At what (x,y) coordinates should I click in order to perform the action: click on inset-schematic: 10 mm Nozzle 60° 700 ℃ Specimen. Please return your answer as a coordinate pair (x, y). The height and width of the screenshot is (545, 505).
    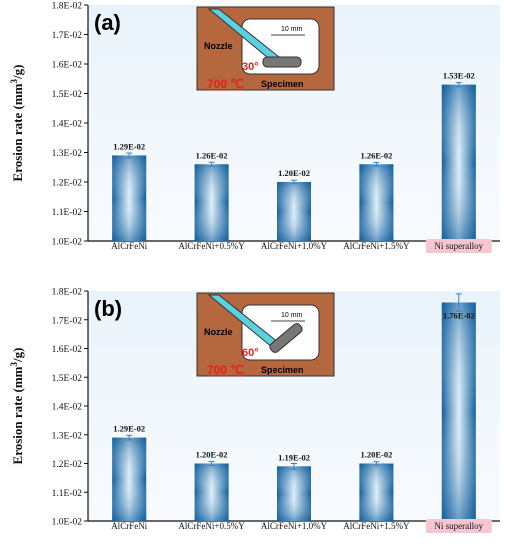
    Looking at the image, I should click on (265, 334).